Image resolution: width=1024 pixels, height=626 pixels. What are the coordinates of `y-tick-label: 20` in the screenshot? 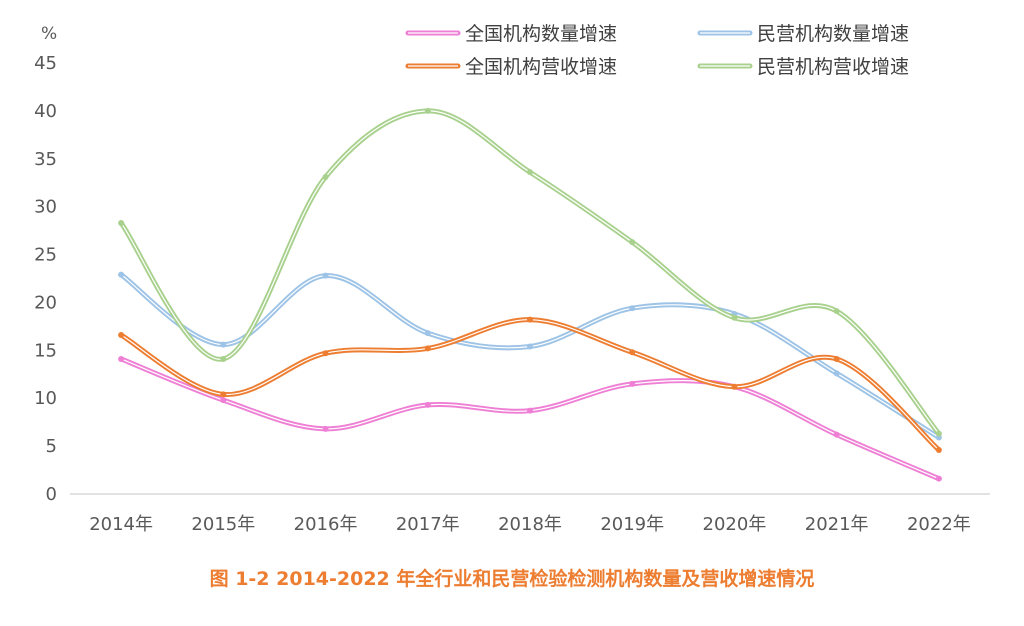 It's located at (45, 302).